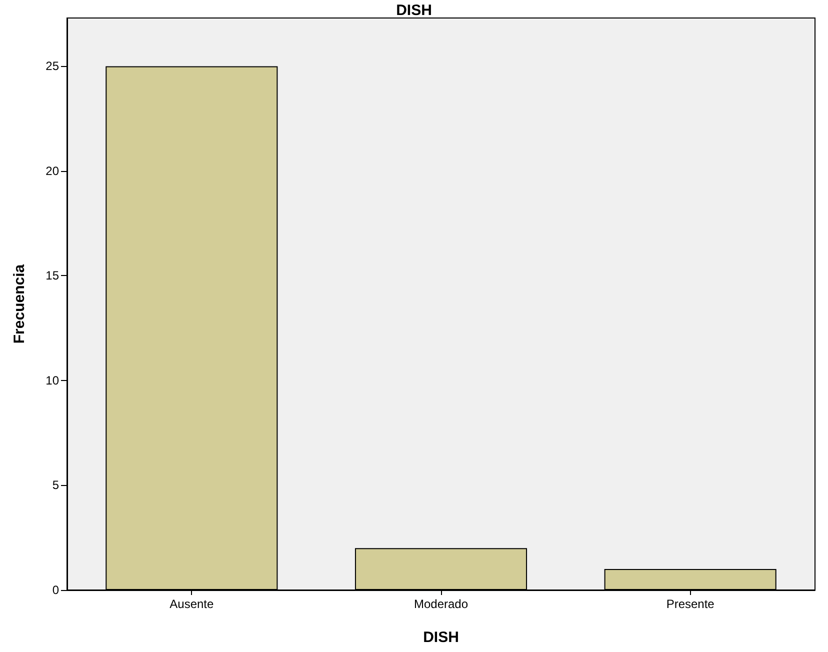 The width and height of the screenshot is (828, 652). I want to click on x-tick-label: Moderado, so click(441, 604).